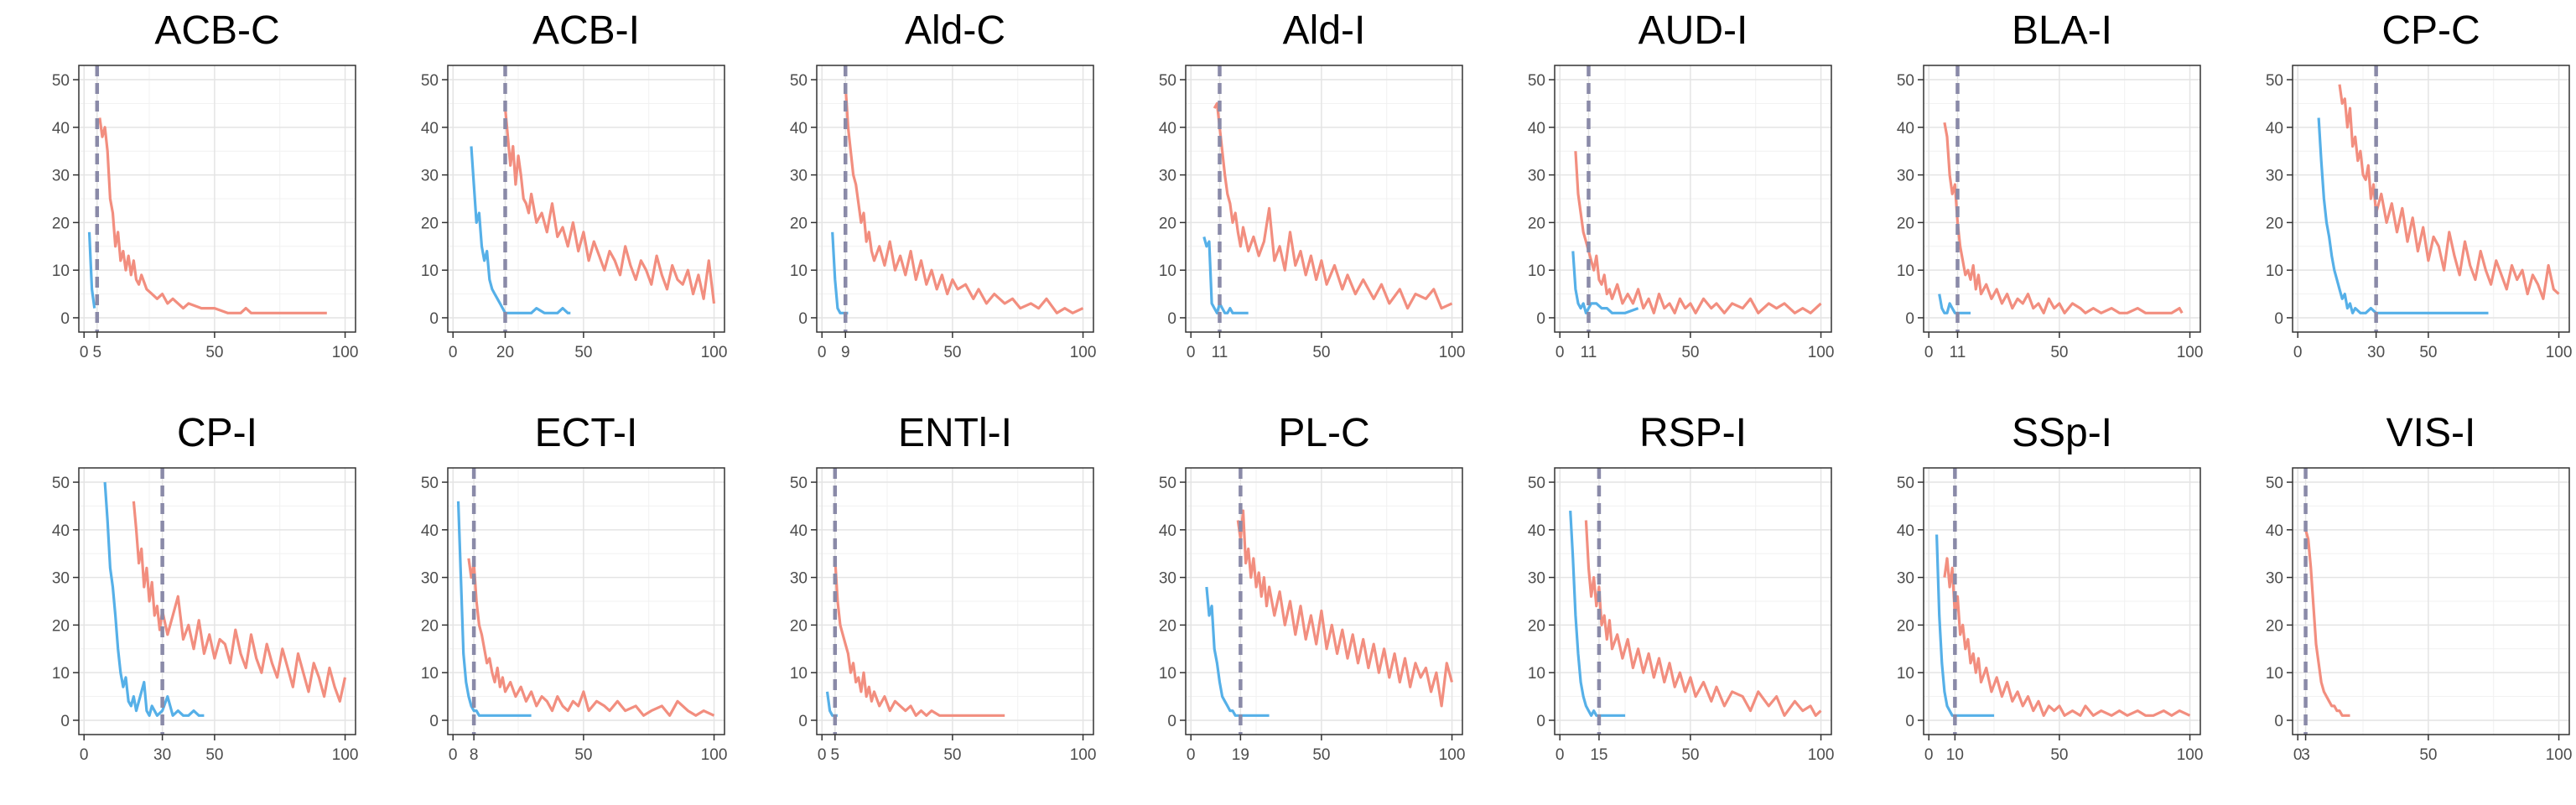  I want to click on x-tick-label: 30, so click(2376, 352).